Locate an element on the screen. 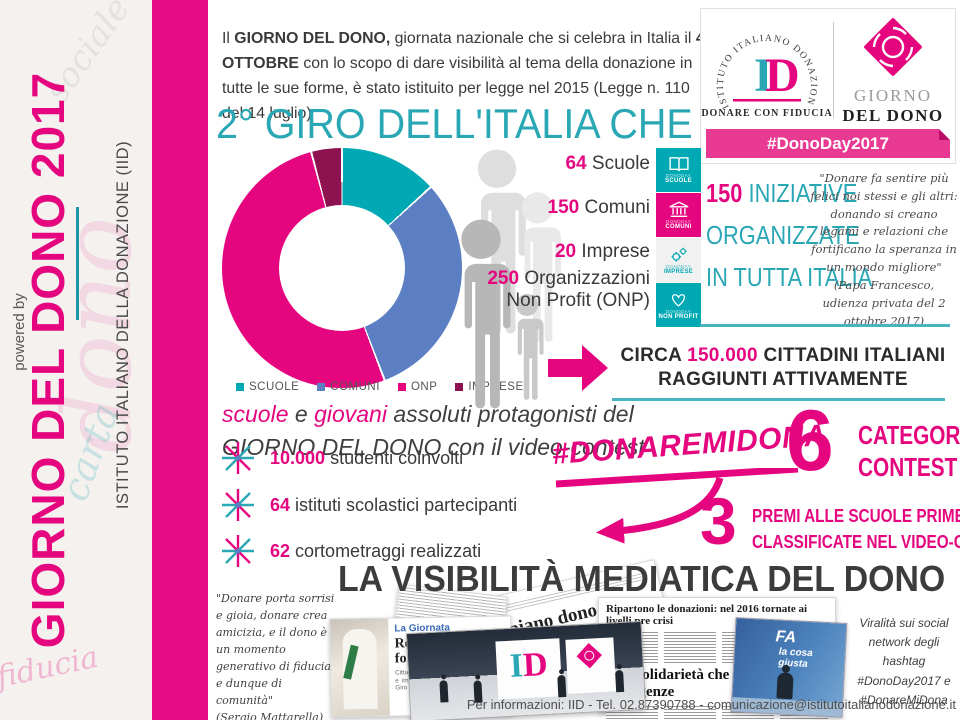 The height and width of the screenshot is (720, 960). badge-imprese: DONODAY IMPRESE is located at coordinates (678, 260).